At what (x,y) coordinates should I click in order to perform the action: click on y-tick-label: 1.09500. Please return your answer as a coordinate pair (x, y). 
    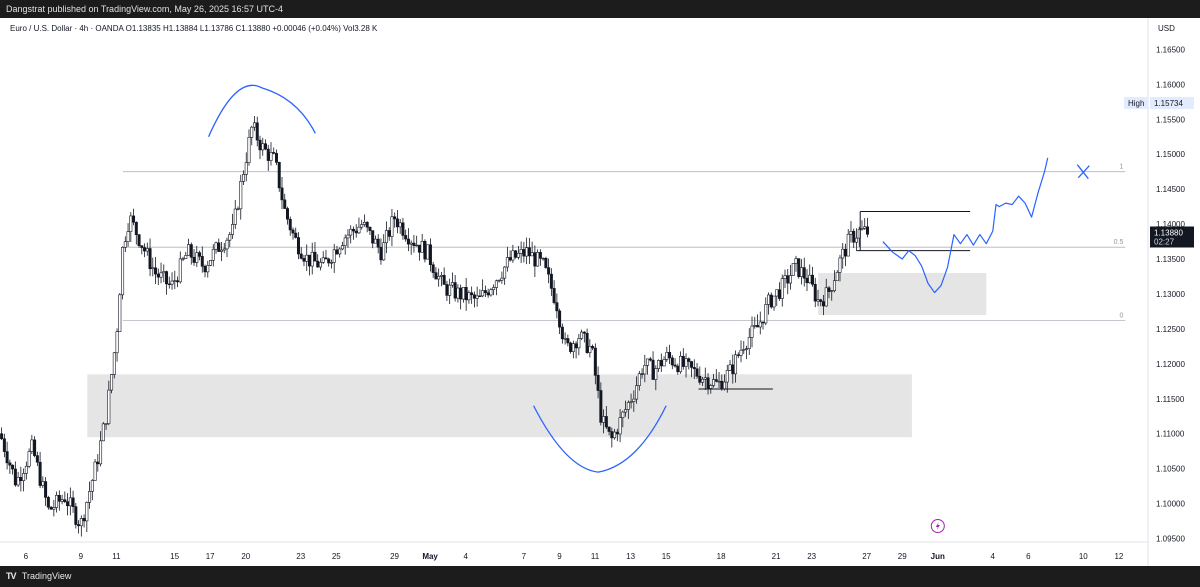
    Looking at the image, I should click on (1170, 539).